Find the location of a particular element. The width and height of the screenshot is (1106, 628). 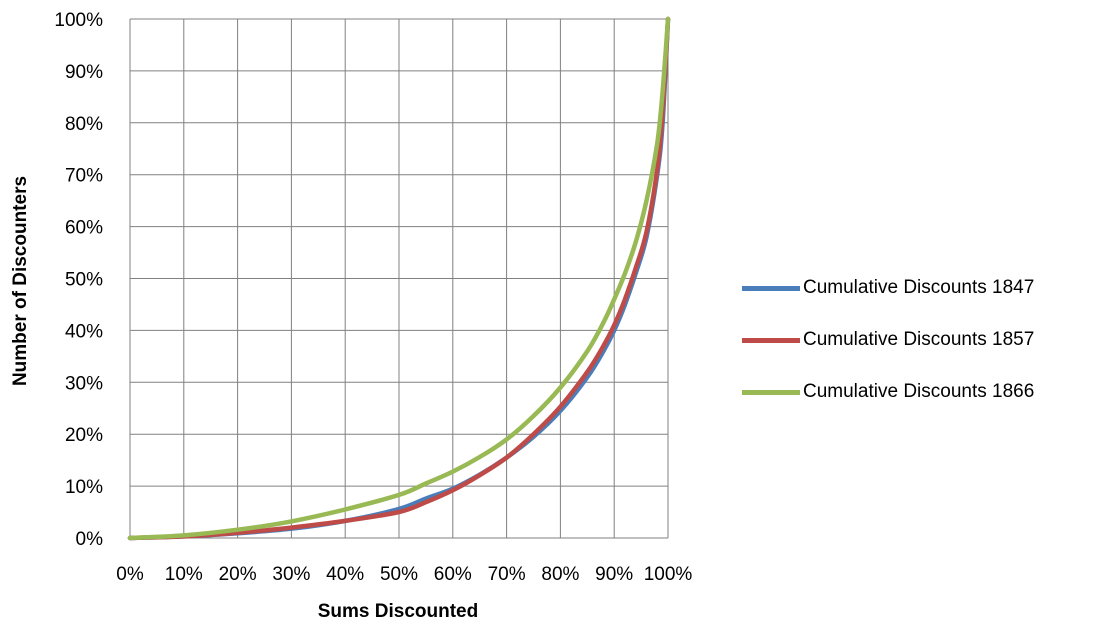

x-tick-label: 40% is located at coordinates (345, 574).